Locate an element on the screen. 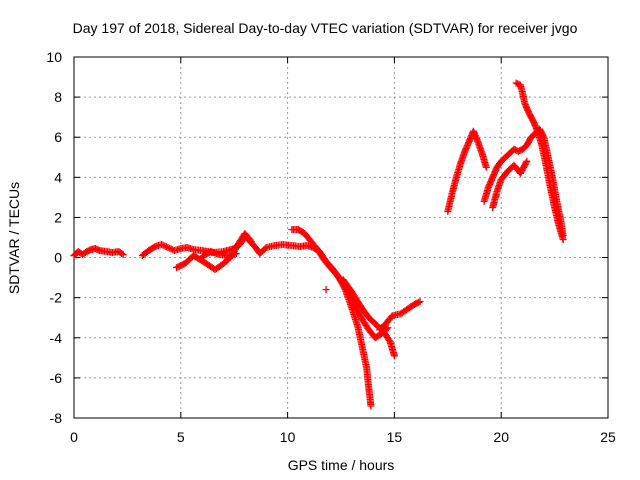  y-tick-label: -4 is located at coordinates (56, 338).